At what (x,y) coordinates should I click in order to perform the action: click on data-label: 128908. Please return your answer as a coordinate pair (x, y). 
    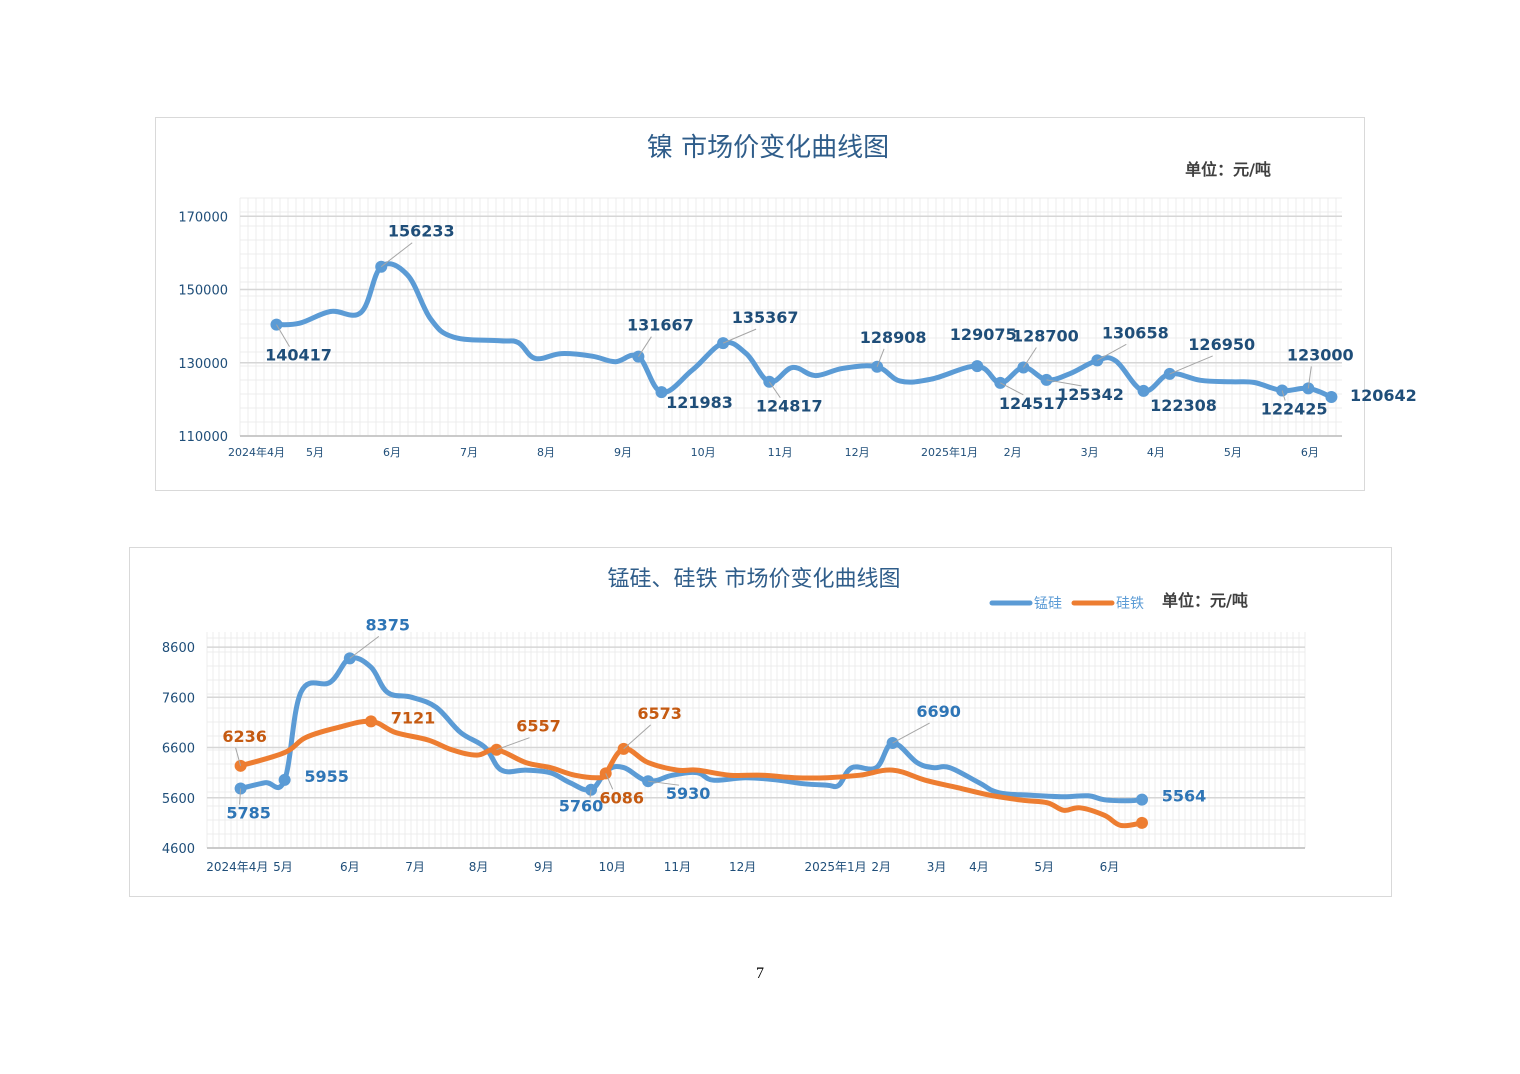
    Looking at the image, I should click on (893, 337).